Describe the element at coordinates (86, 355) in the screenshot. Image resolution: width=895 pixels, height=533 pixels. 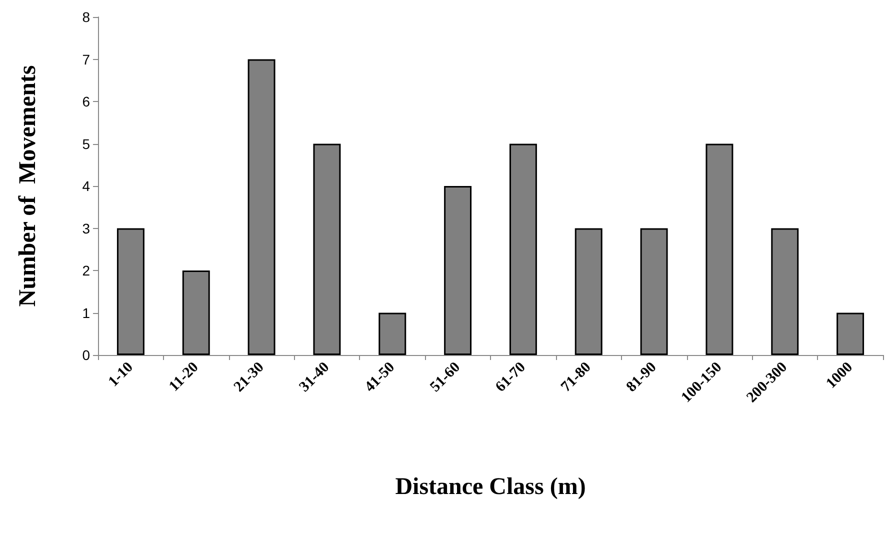
I see `y-tick-label: 0` at that location.